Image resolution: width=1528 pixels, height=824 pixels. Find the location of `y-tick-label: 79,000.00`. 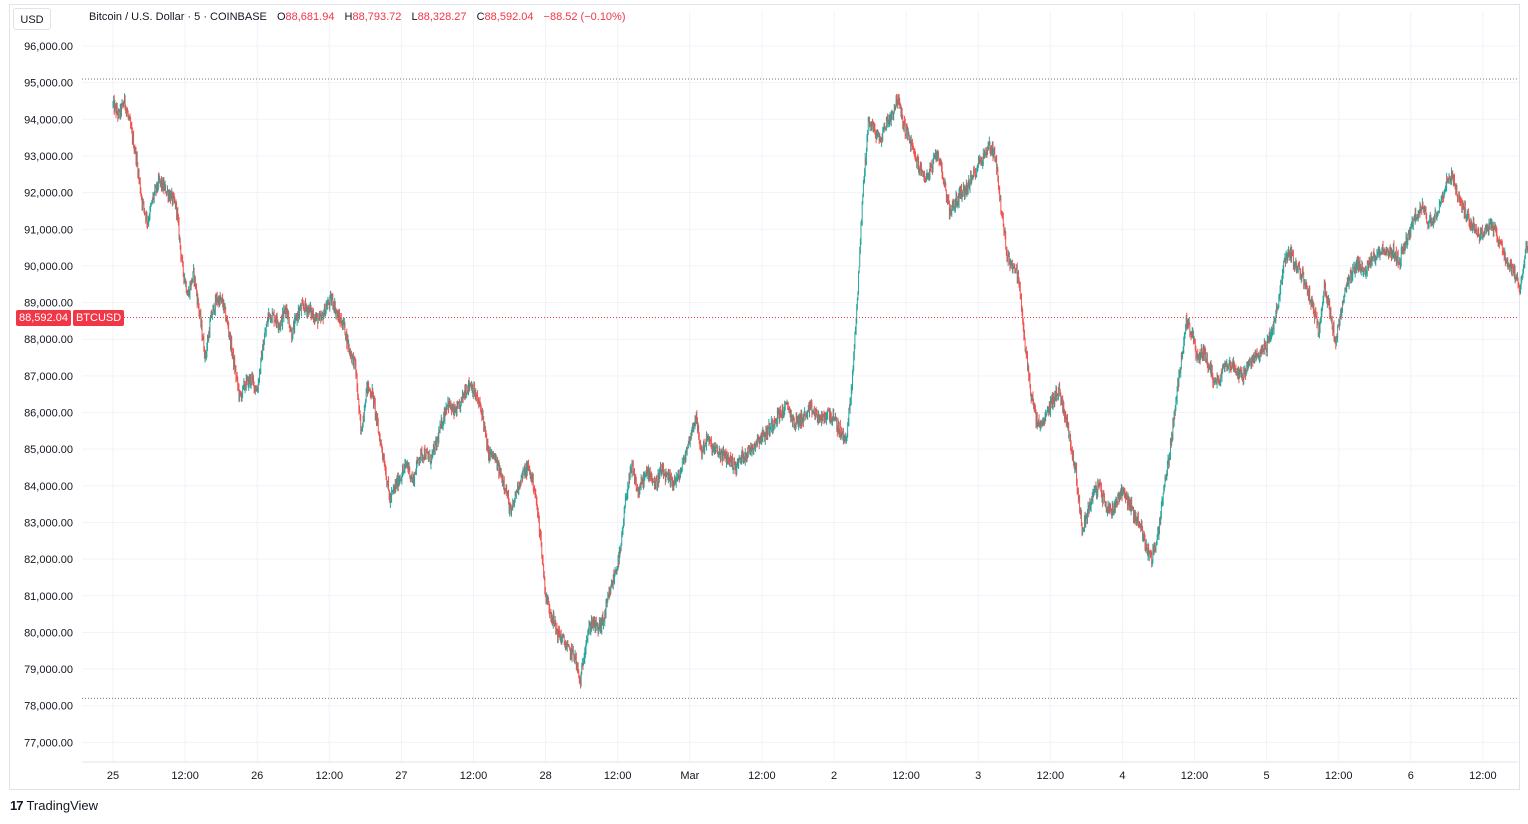

y-tick-label: 79,000.00 is located at coordinates (48, 670).